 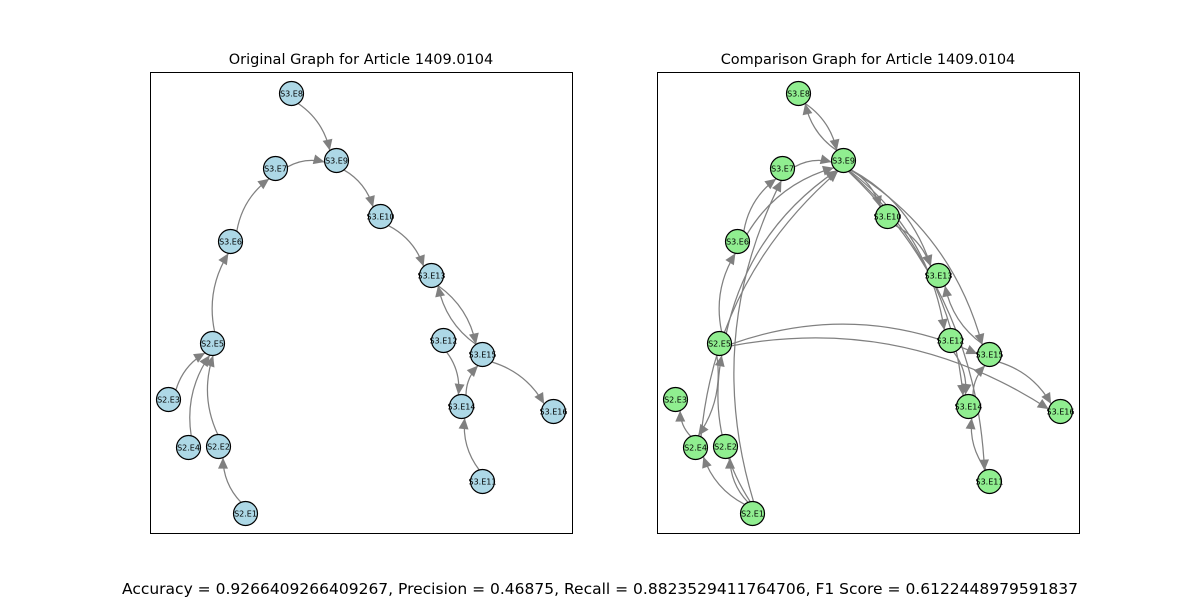 I want to click on edge-s3-e9-to-s3-e13, so click(x=891, y=218).